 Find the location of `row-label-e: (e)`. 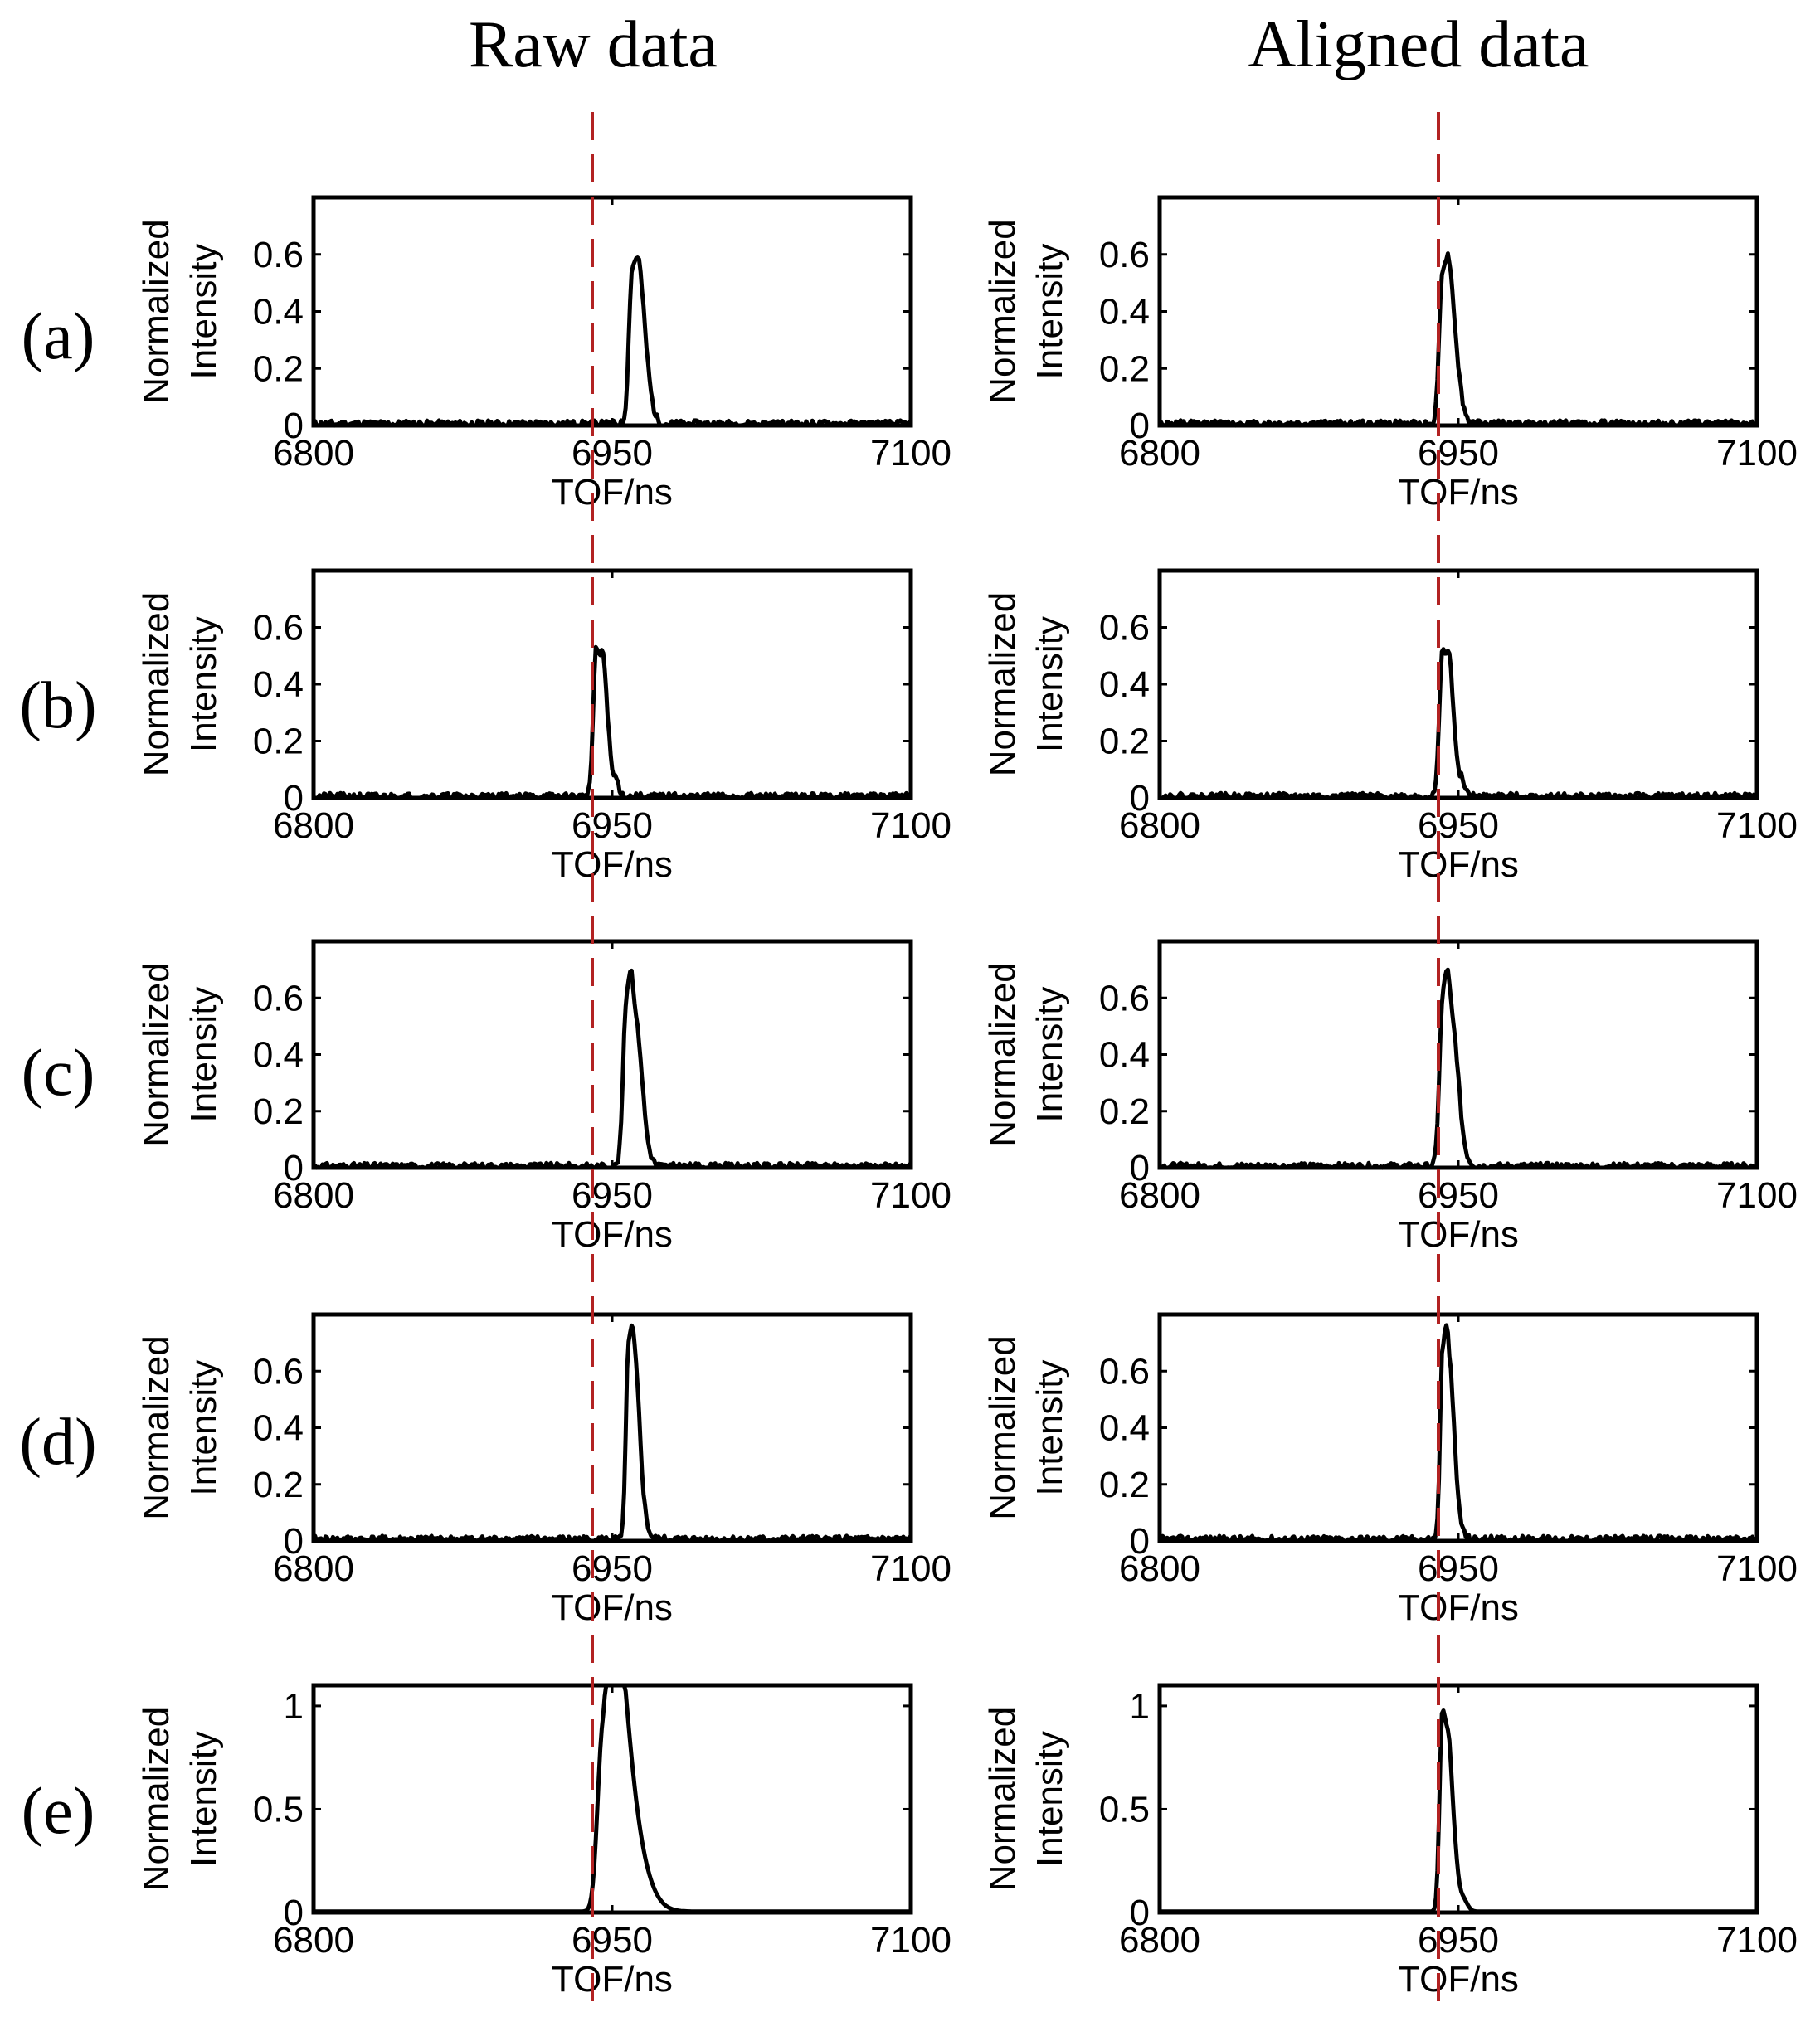

row-label-e: (e) is located at coordinates (58, 1812).